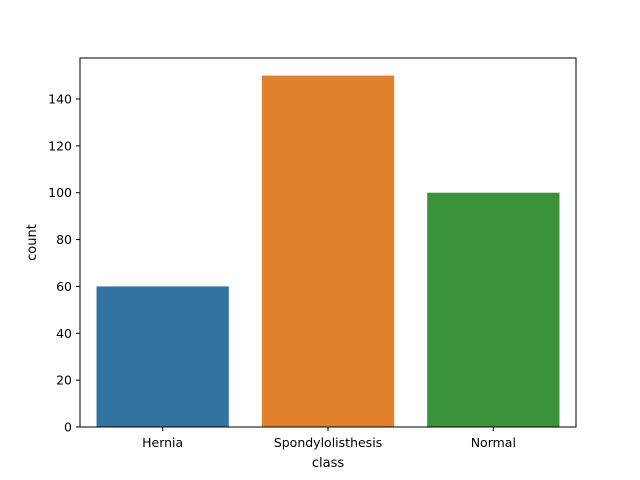  Describe the element at coordinates (328, 442) in the screenshot. I see `x-tick-label: Spondylolisthesis` at that location.